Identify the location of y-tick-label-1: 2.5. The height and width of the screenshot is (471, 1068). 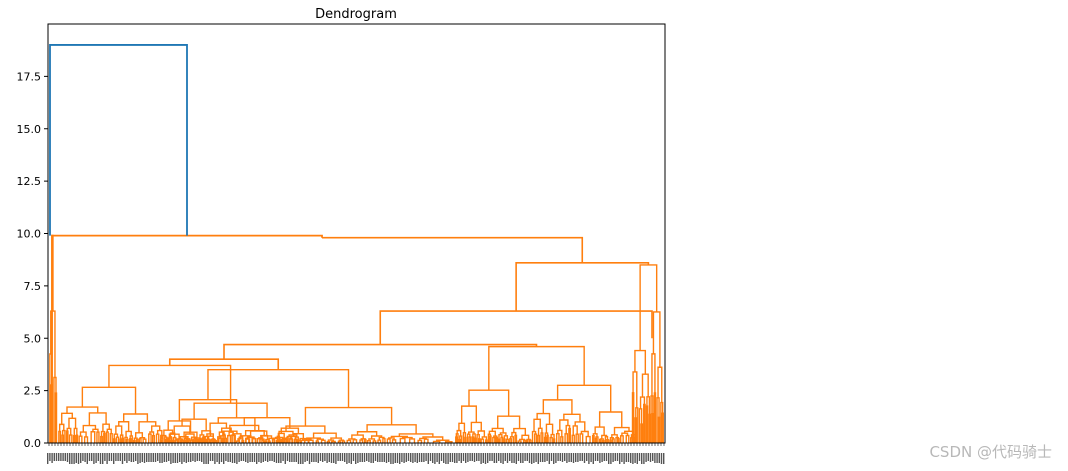
(33, 391).